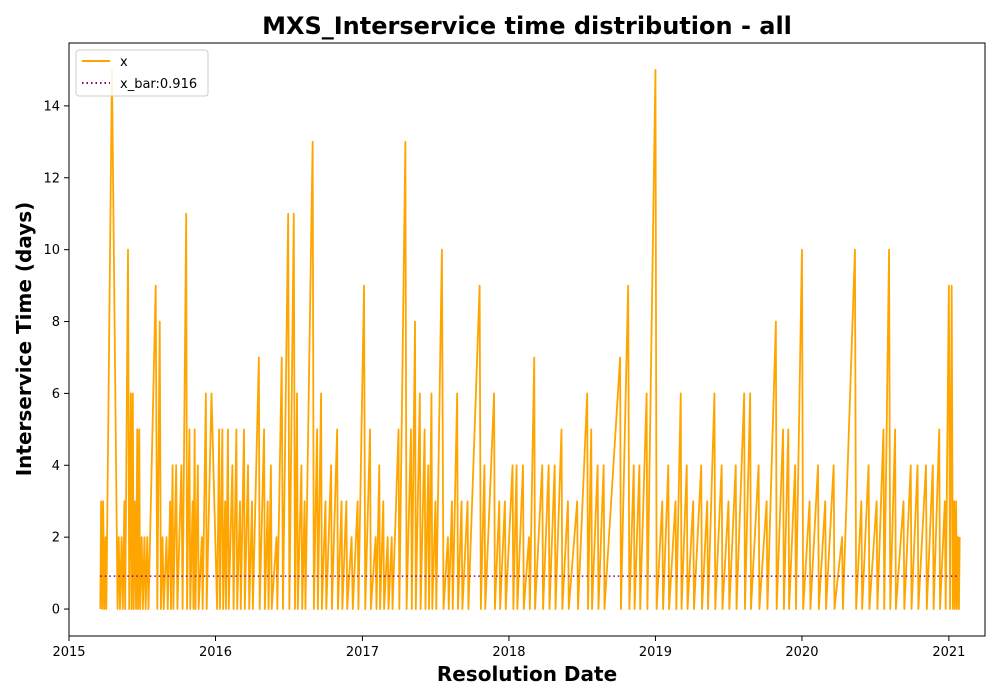 The width and height of the screenshot is (1000, 700). Describe the element at coordinates (51, 250) in the screenshot. I see `y-tick-label: 10` at that location.